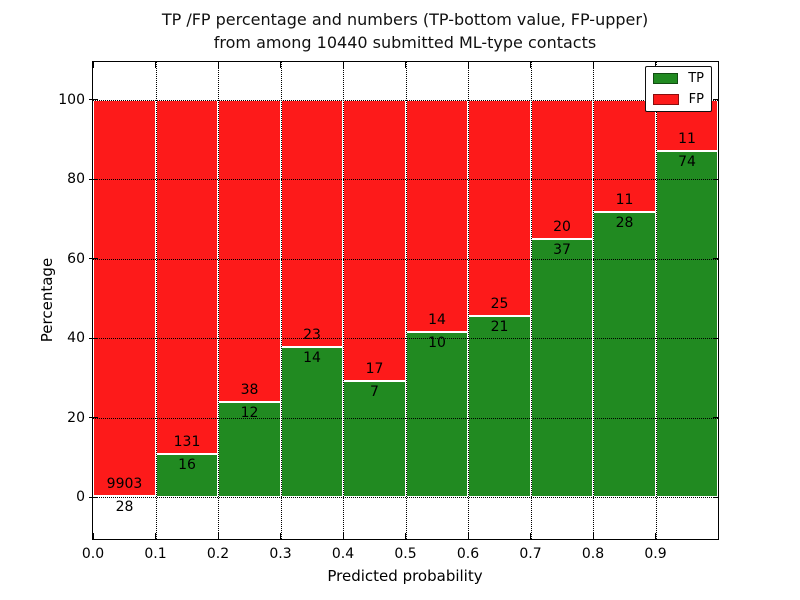 The image size is (800, 600). What do you see at coordinates (280, 554) in the screenshot?
I see `x-tick-label: 0.3` at bounding box center [280, 554].